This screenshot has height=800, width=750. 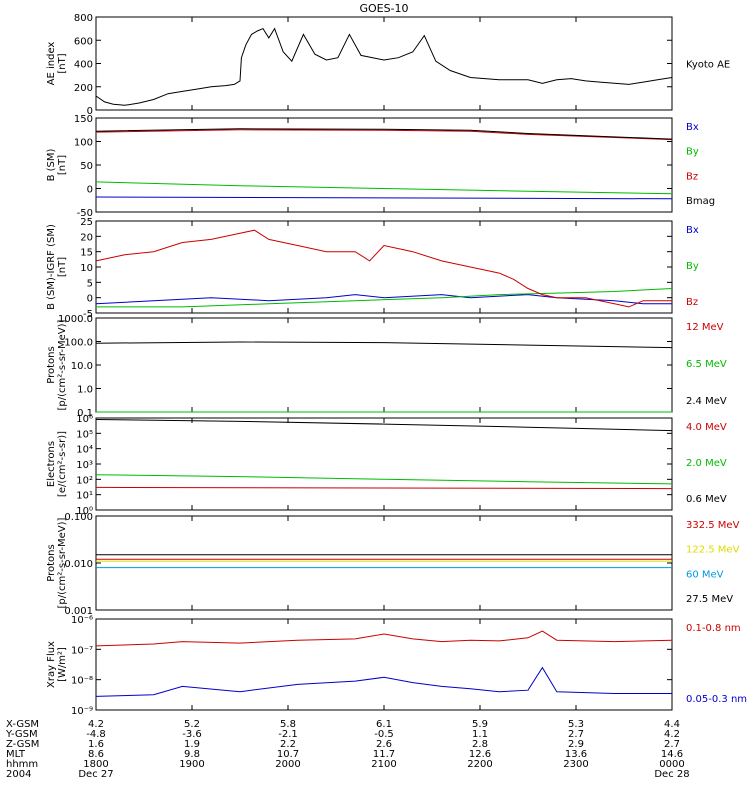 I want to click on ephemeris-value: 2.2, so click(x=288, y=744).